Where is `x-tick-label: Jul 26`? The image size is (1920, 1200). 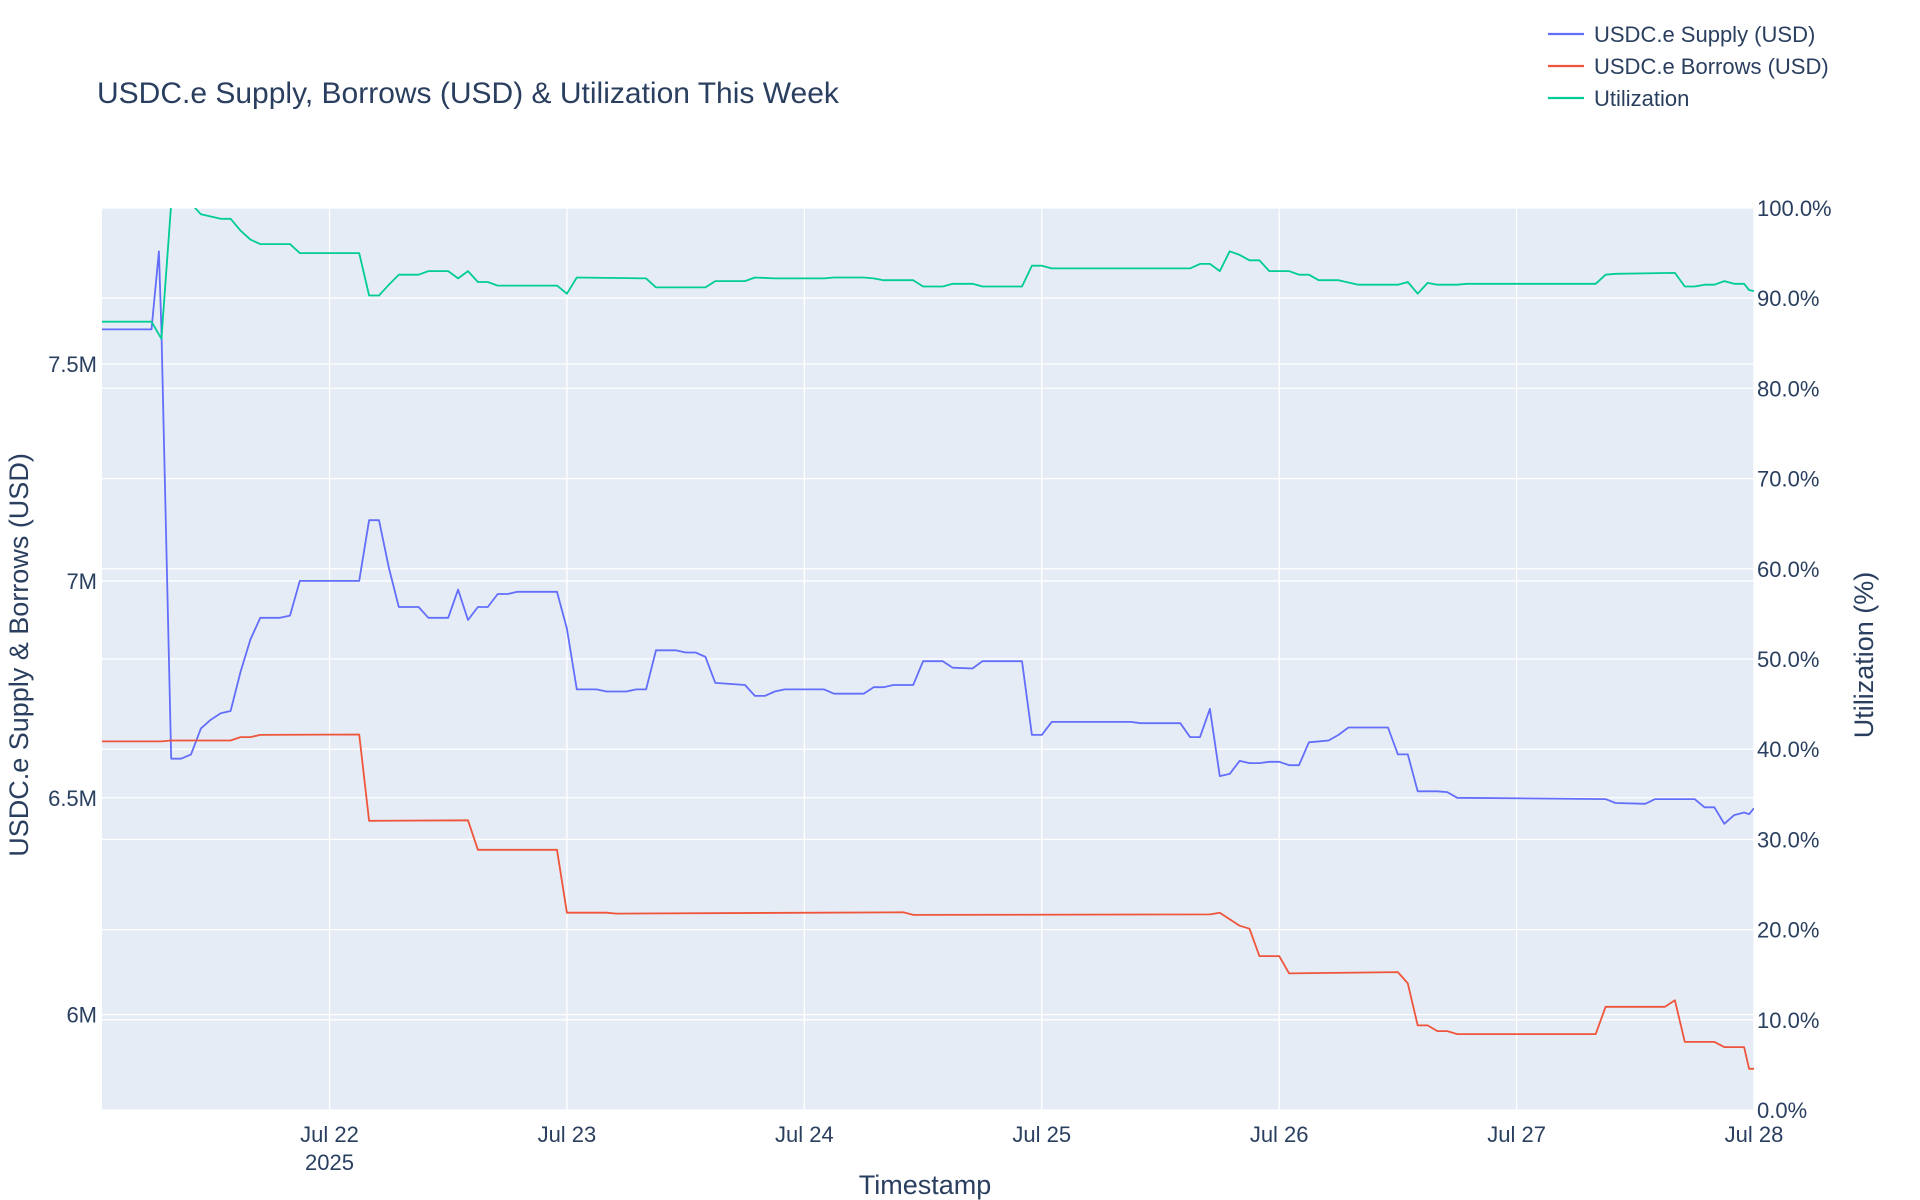 x-tick-label: Jul 26 is located at coordinates (1279, 1134).